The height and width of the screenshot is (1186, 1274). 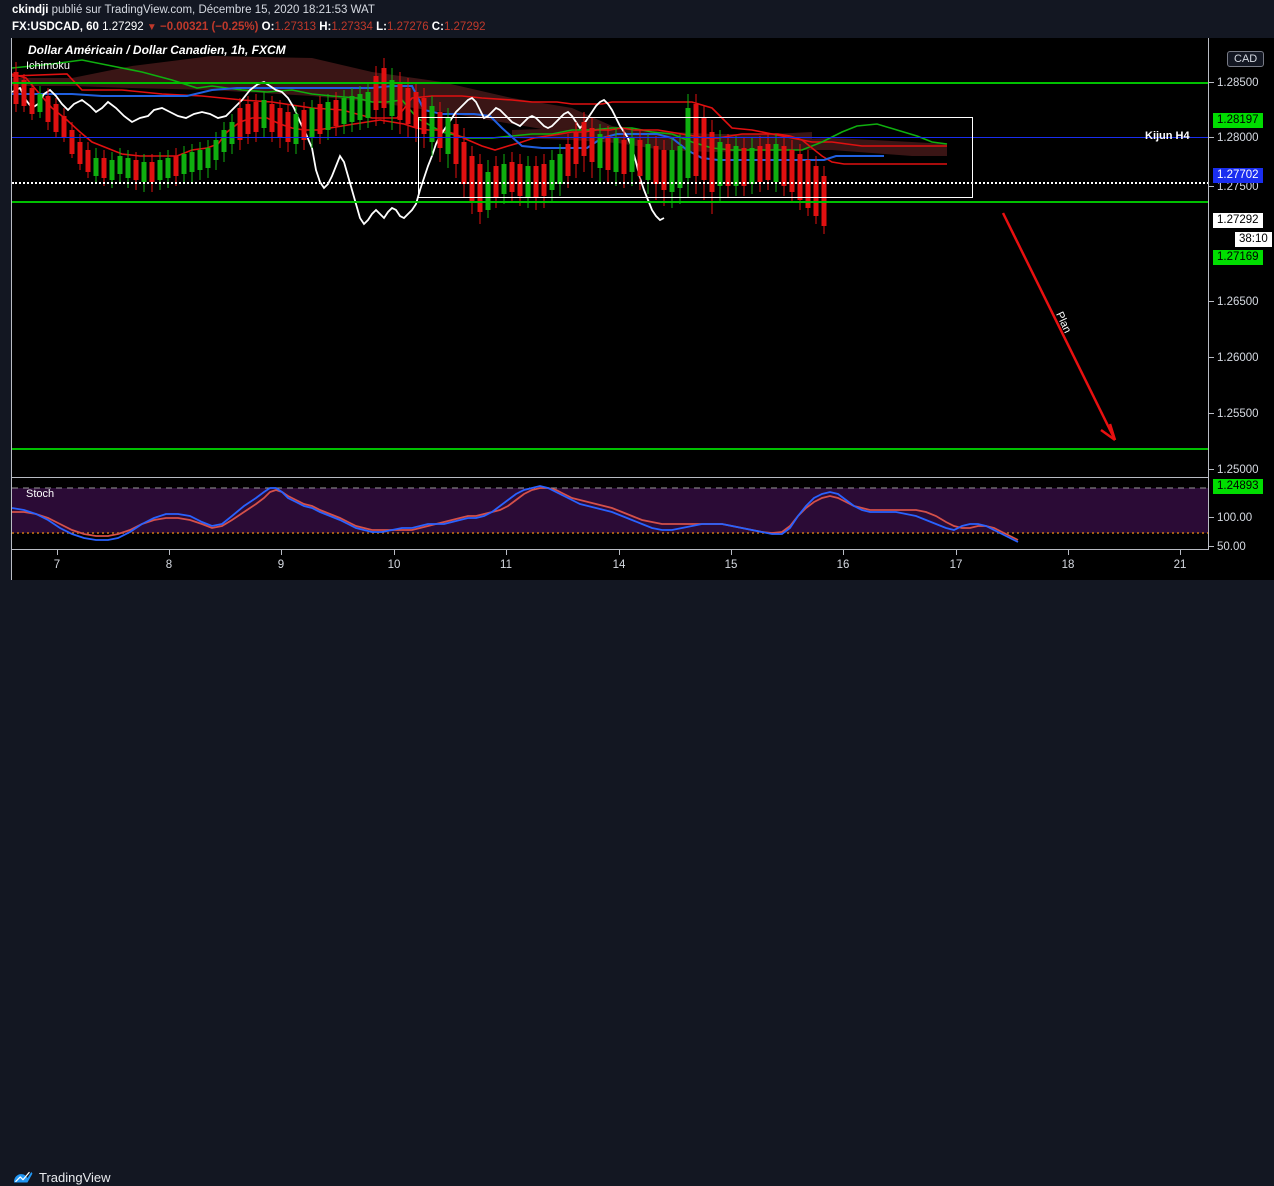 I want to click on price-tick: 1.25500, so click(x=1234, y=414).